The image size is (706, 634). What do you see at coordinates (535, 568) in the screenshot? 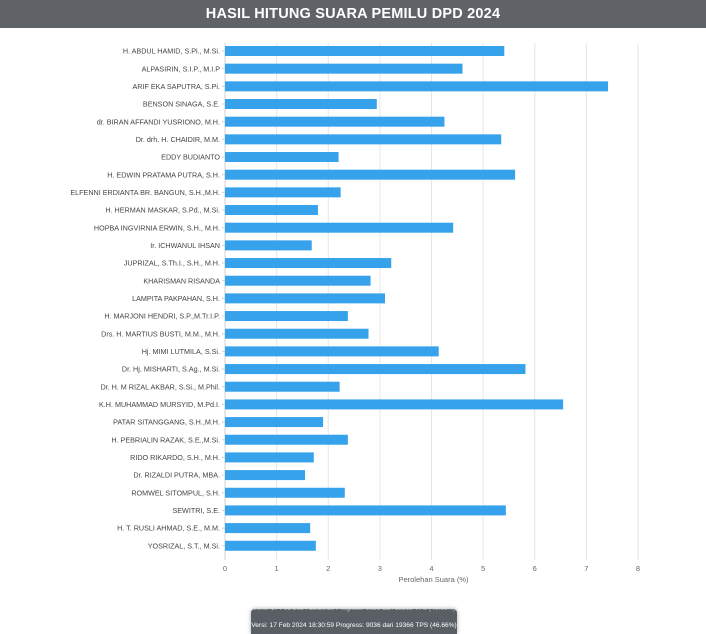
I see `x-tick-label: 6` at bounding box center [535, 568].